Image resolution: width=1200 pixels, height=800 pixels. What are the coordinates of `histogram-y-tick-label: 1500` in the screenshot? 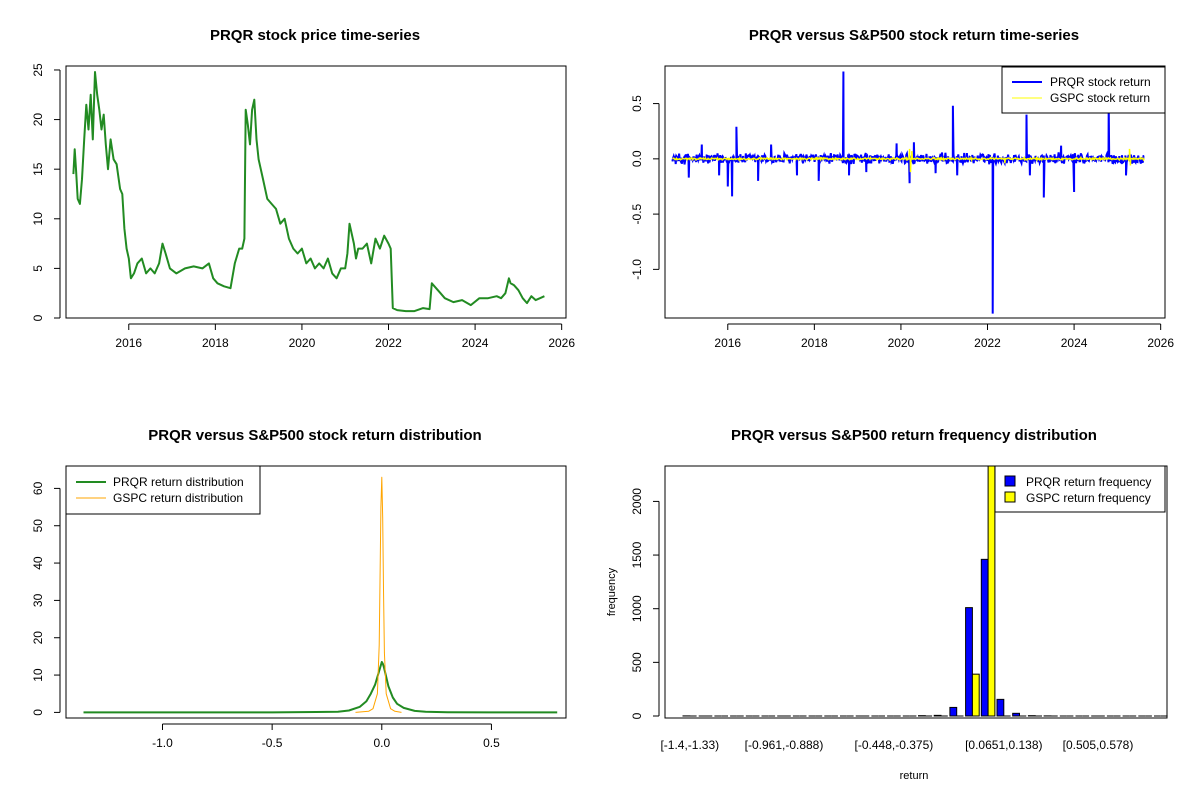 It's located at (637, 554).